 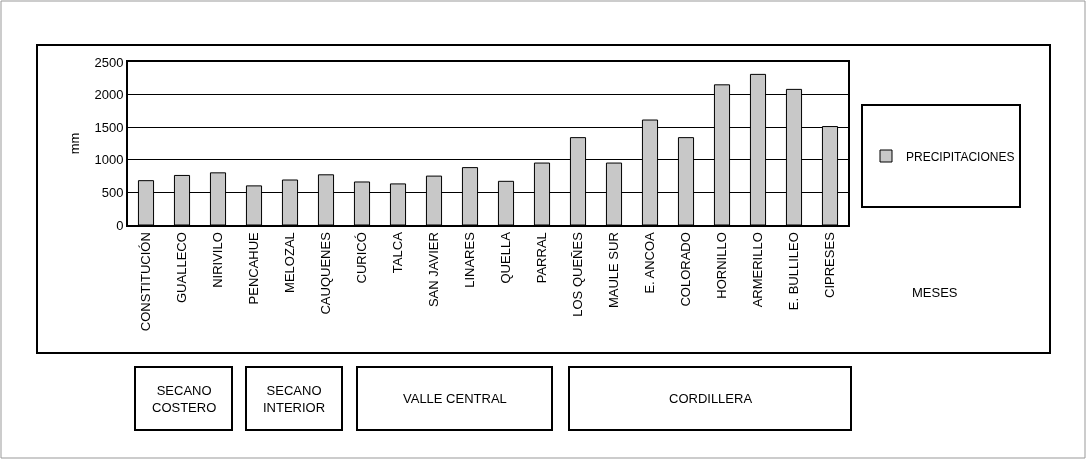 I want to click on x-tick-label: CURICÓ, so click(x=362, y=258).